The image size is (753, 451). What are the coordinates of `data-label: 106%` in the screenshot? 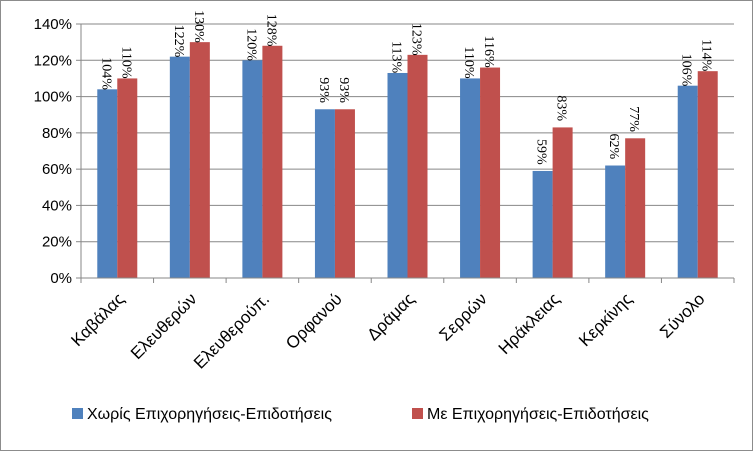 It's located at (686, 70).